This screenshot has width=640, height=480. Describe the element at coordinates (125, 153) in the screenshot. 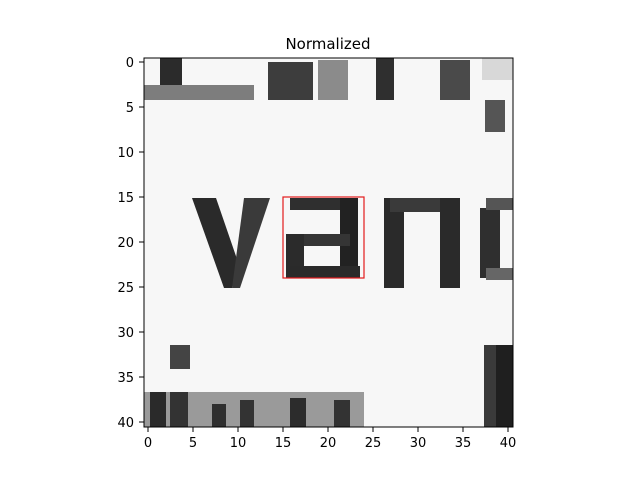

I see `y-tick-label: 10` at that location.